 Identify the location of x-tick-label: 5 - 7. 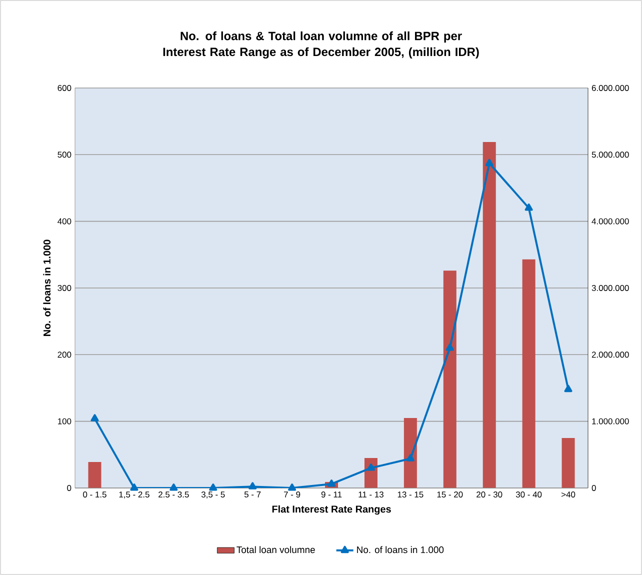
(252, 495).